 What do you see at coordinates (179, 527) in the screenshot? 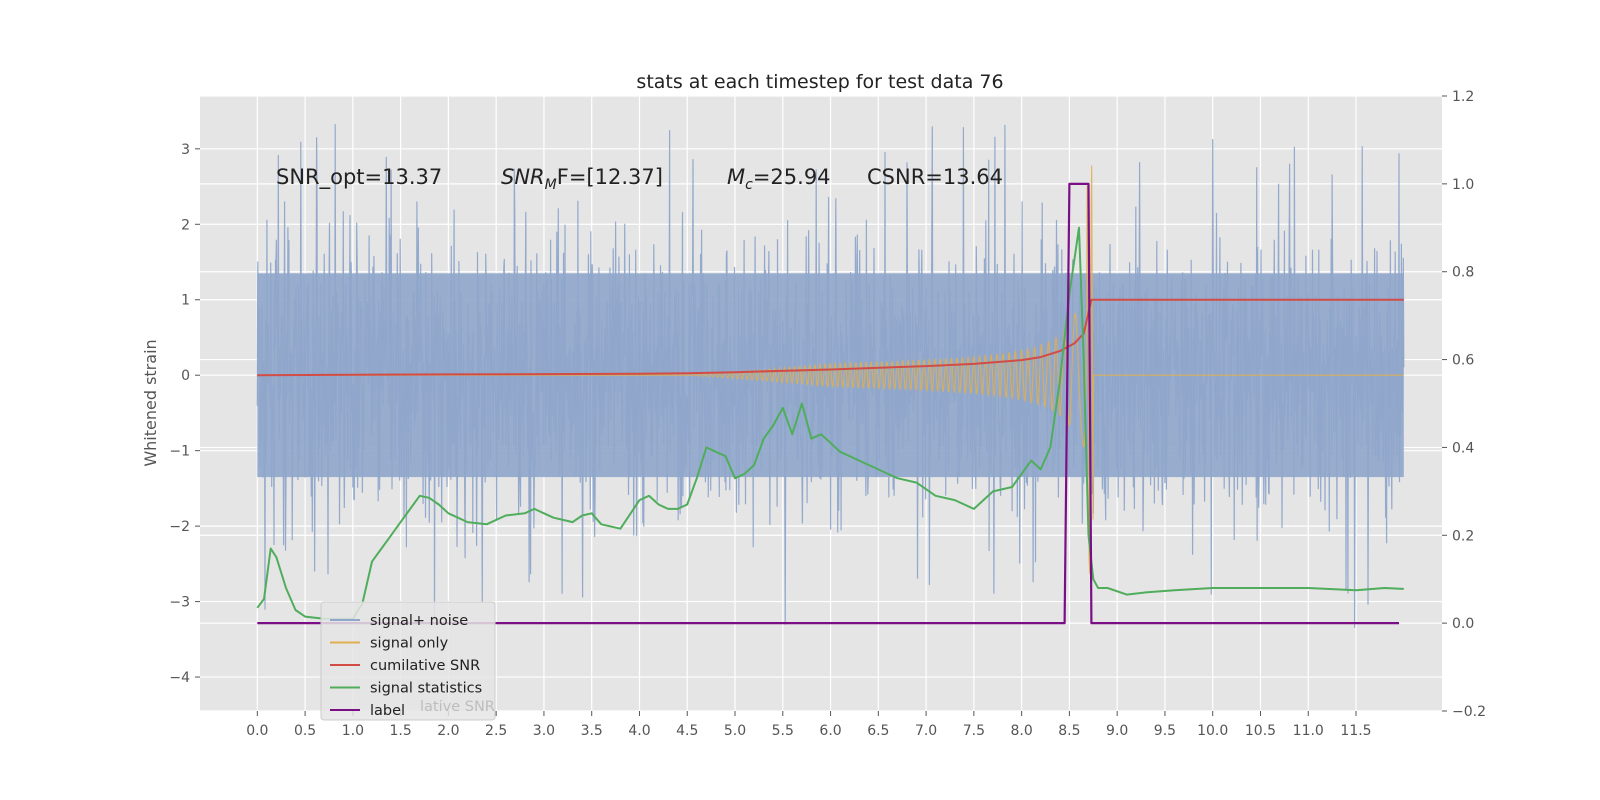
I see `y-tick-label: −2` at bounding box center [179, 527].